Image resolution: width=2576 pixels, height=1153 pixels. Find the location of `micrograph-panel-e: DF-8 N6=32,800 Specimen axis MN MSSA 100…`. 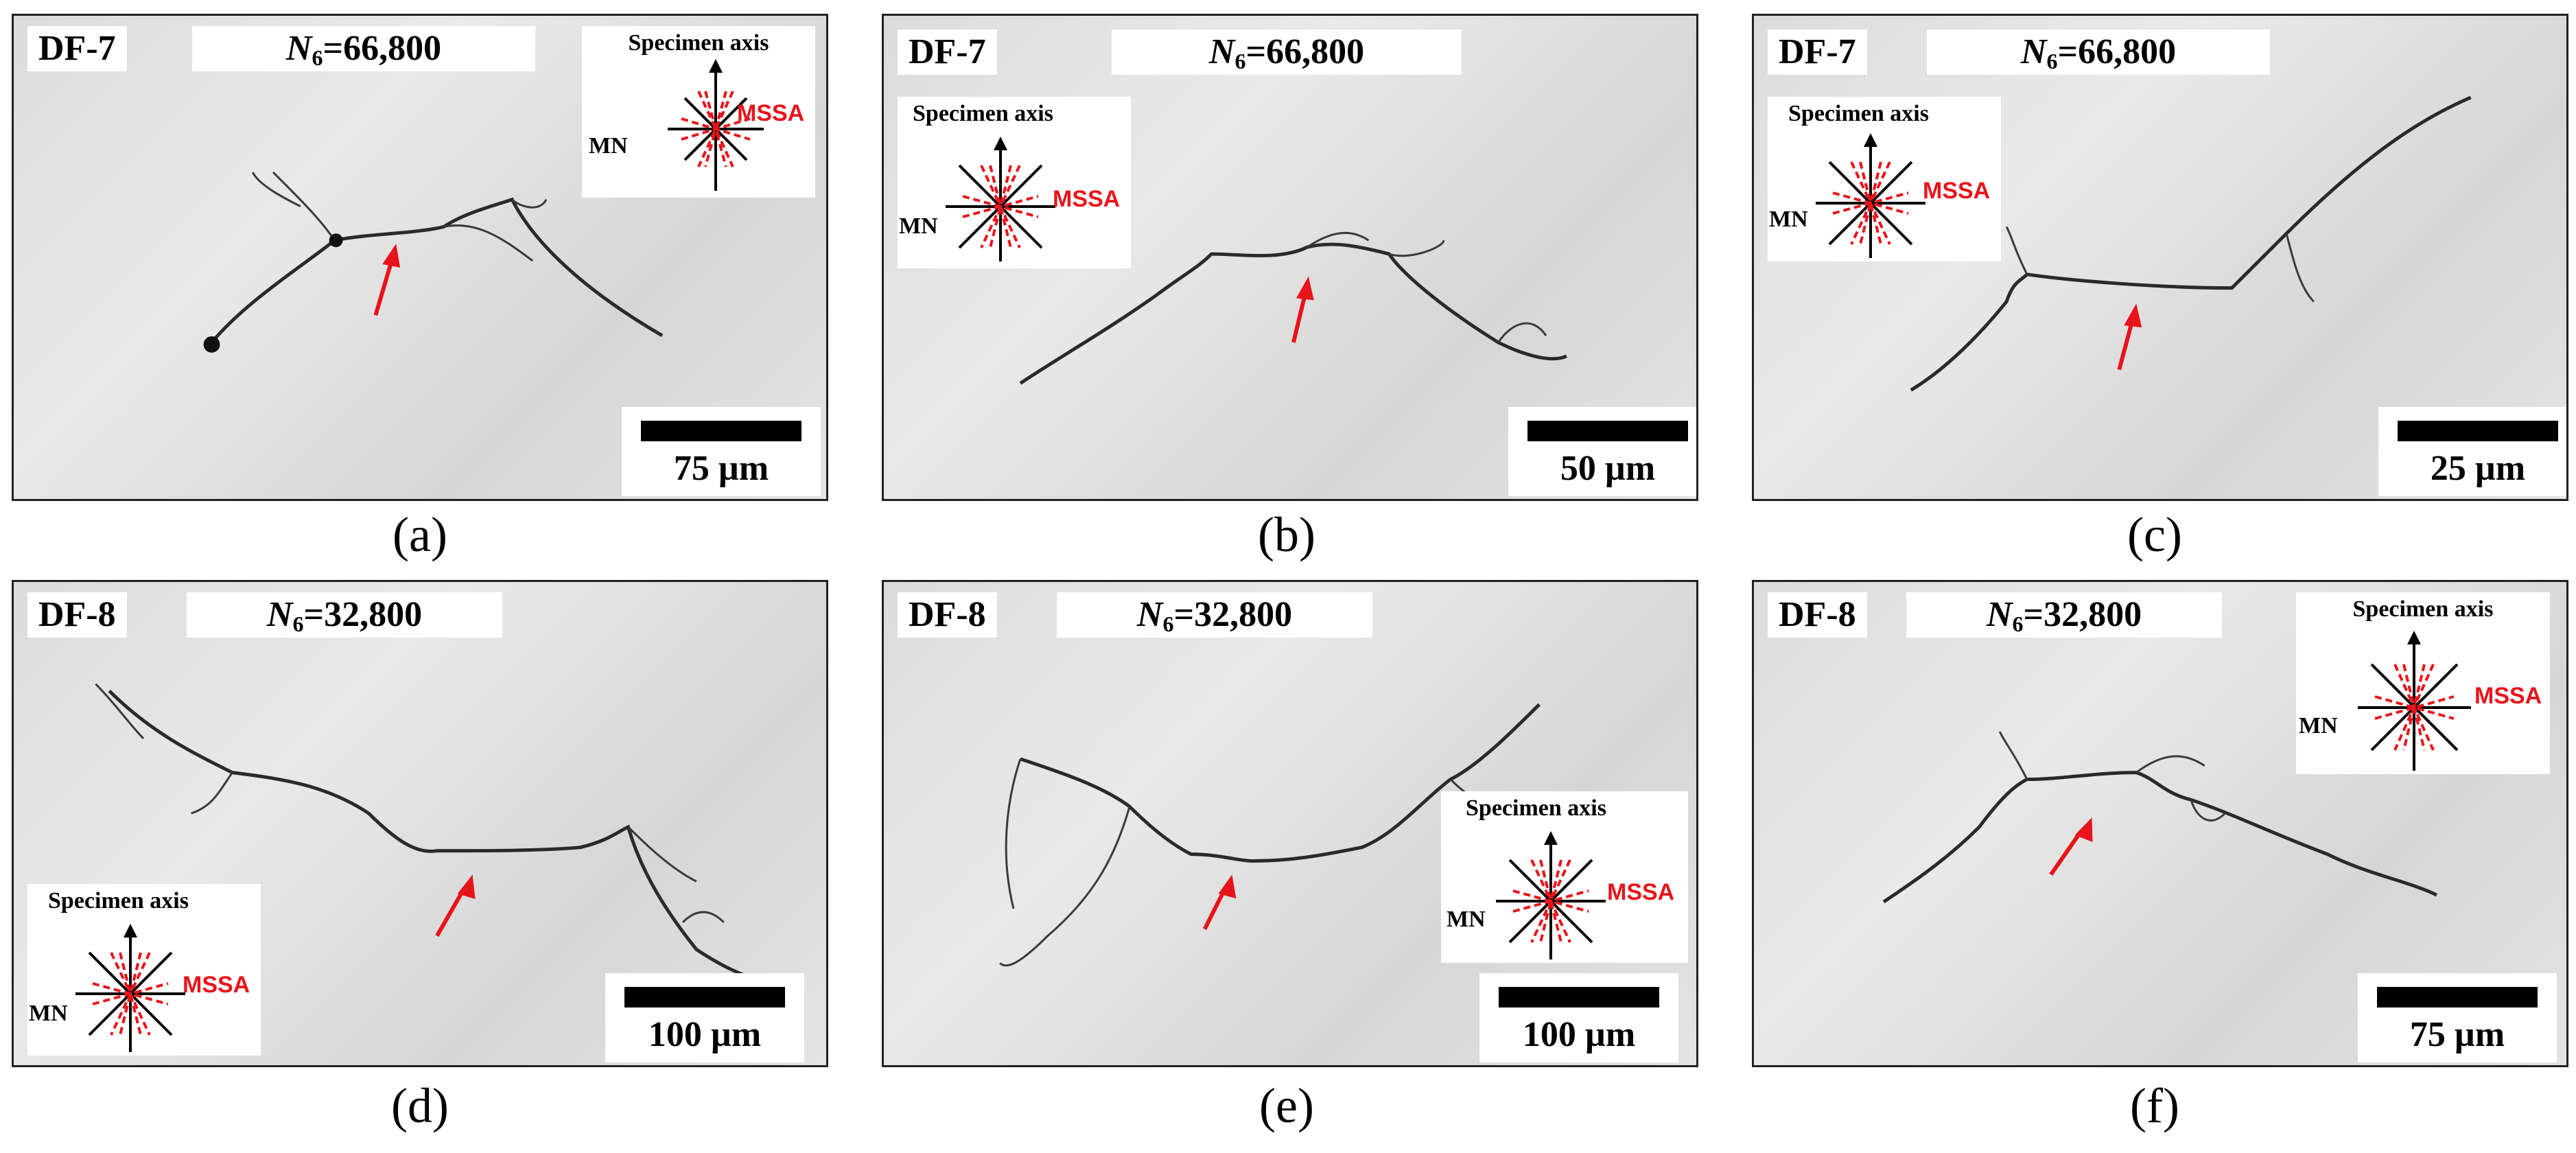

micrograph-panel-e: DF-8 N6=32,800 Specimen axis MN MSSA 100… is located at coordinates (1290, 824).